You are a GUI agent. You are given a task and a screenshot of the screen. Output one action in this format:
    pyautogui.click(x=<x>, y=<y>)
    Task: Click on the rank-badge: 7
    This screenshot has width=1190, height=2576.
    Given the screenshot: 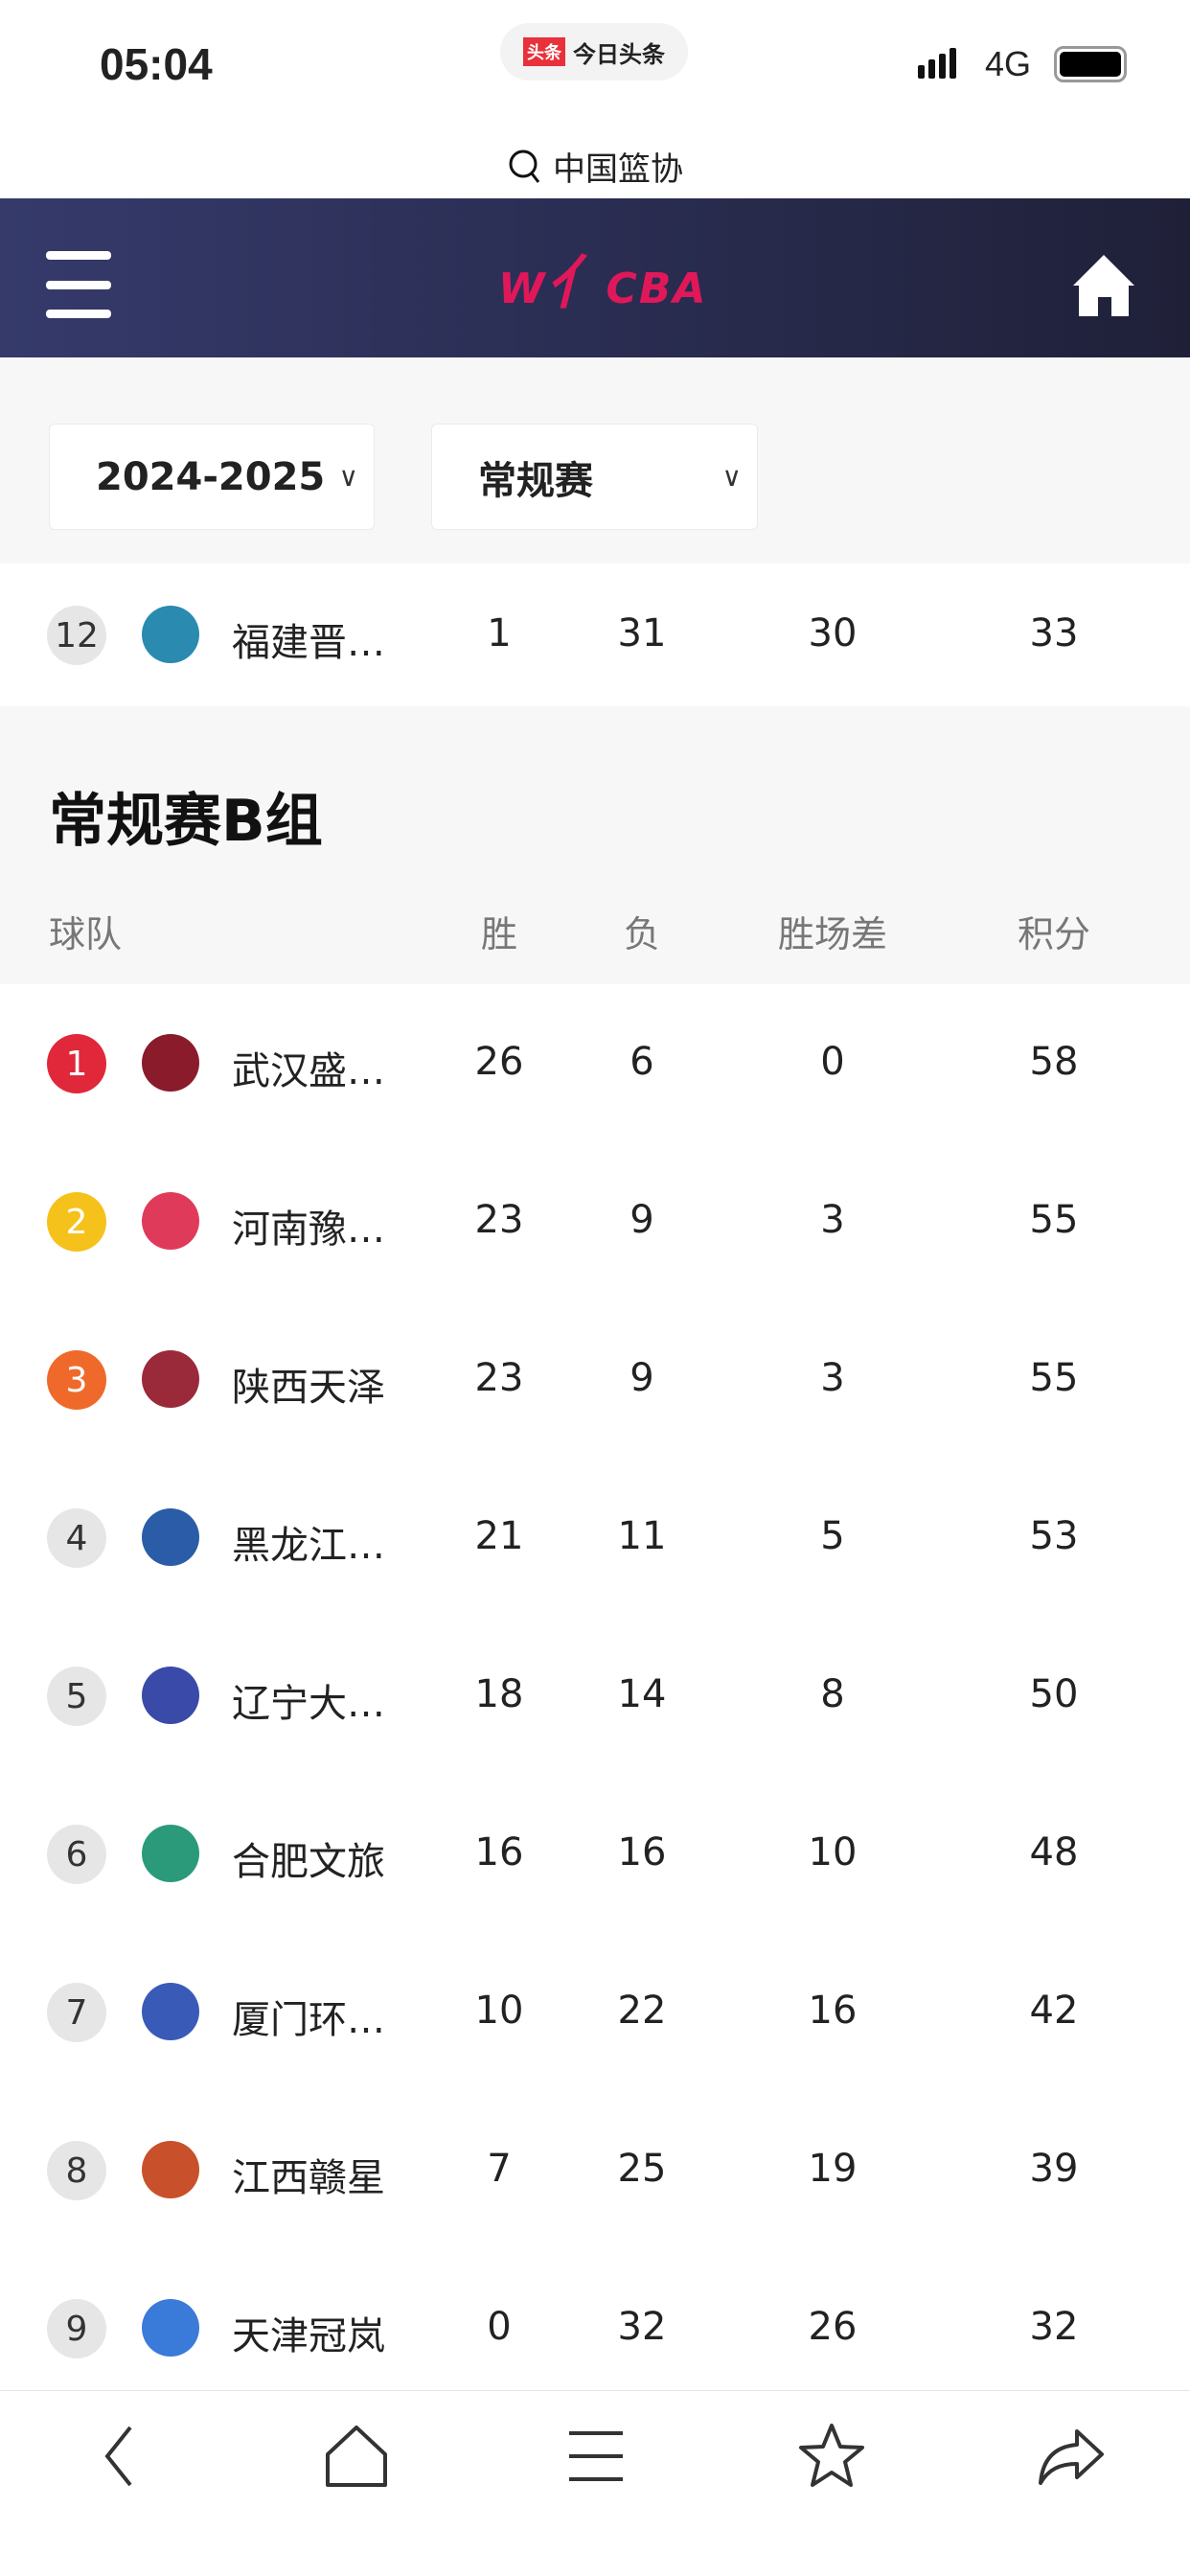 What is the action you would take?
    pyautogui.click(x=76, y=2012)
    